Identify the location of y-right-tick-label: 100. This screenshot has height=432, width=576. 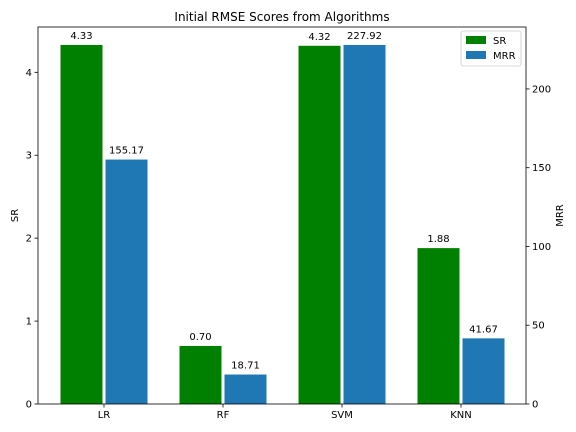
(541, 247).